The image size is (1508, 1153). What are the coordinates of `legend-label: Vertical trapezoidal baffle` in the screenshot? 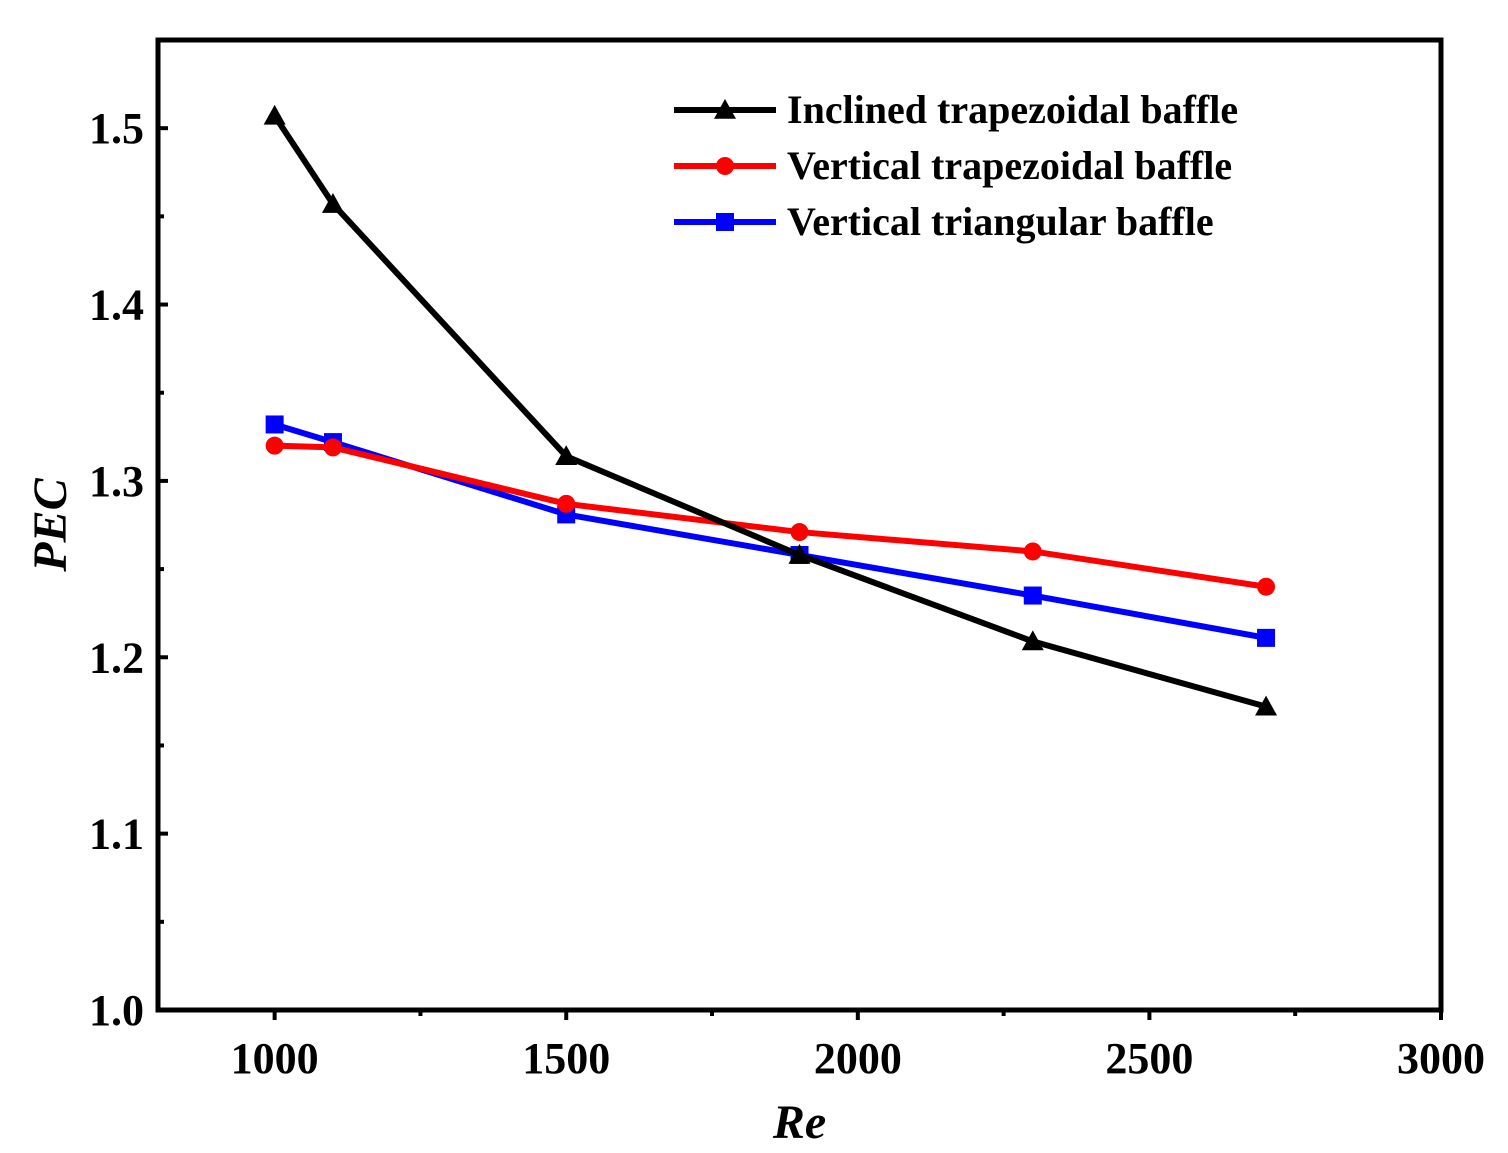 It's located at (1009, 165).